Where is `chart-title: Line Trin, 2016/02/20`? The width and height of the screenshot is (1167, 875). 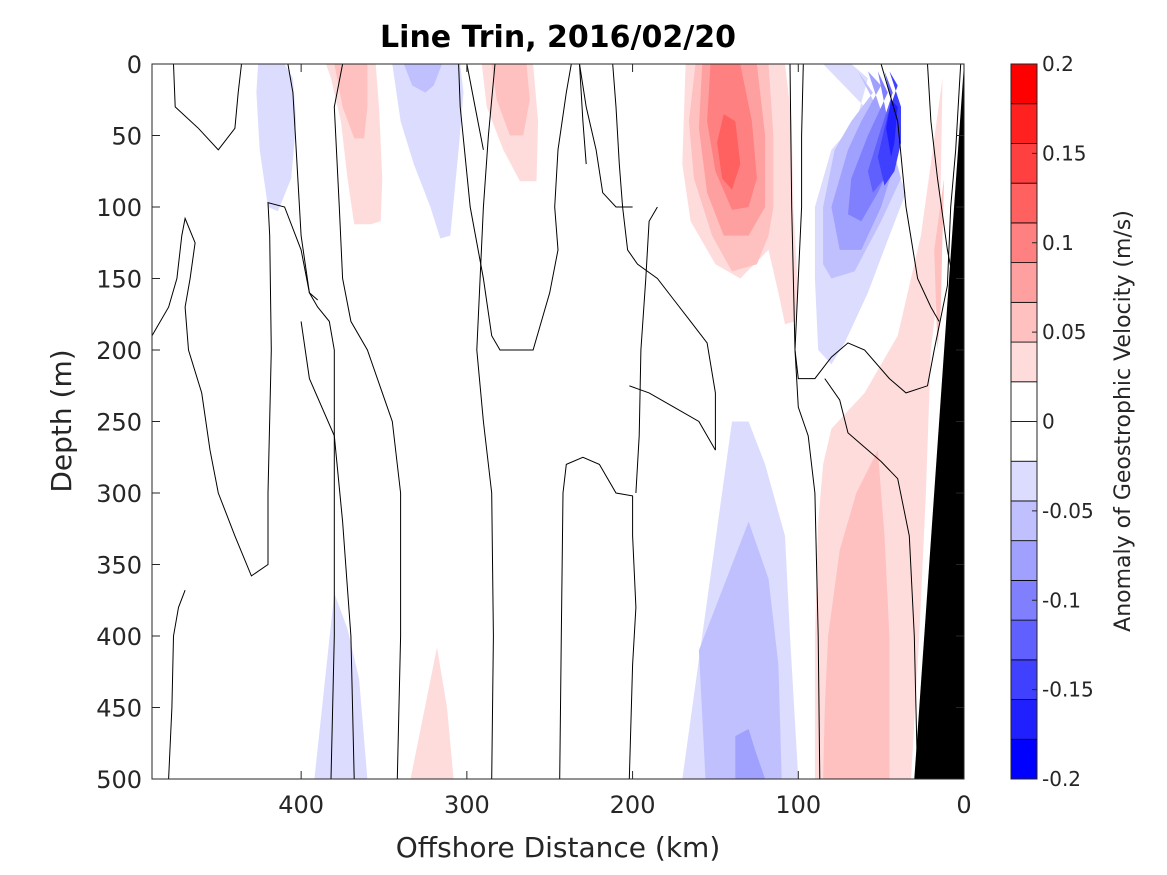
chart-title: Line Trin, 2016/02/20 is located at coordinates (558, 37).